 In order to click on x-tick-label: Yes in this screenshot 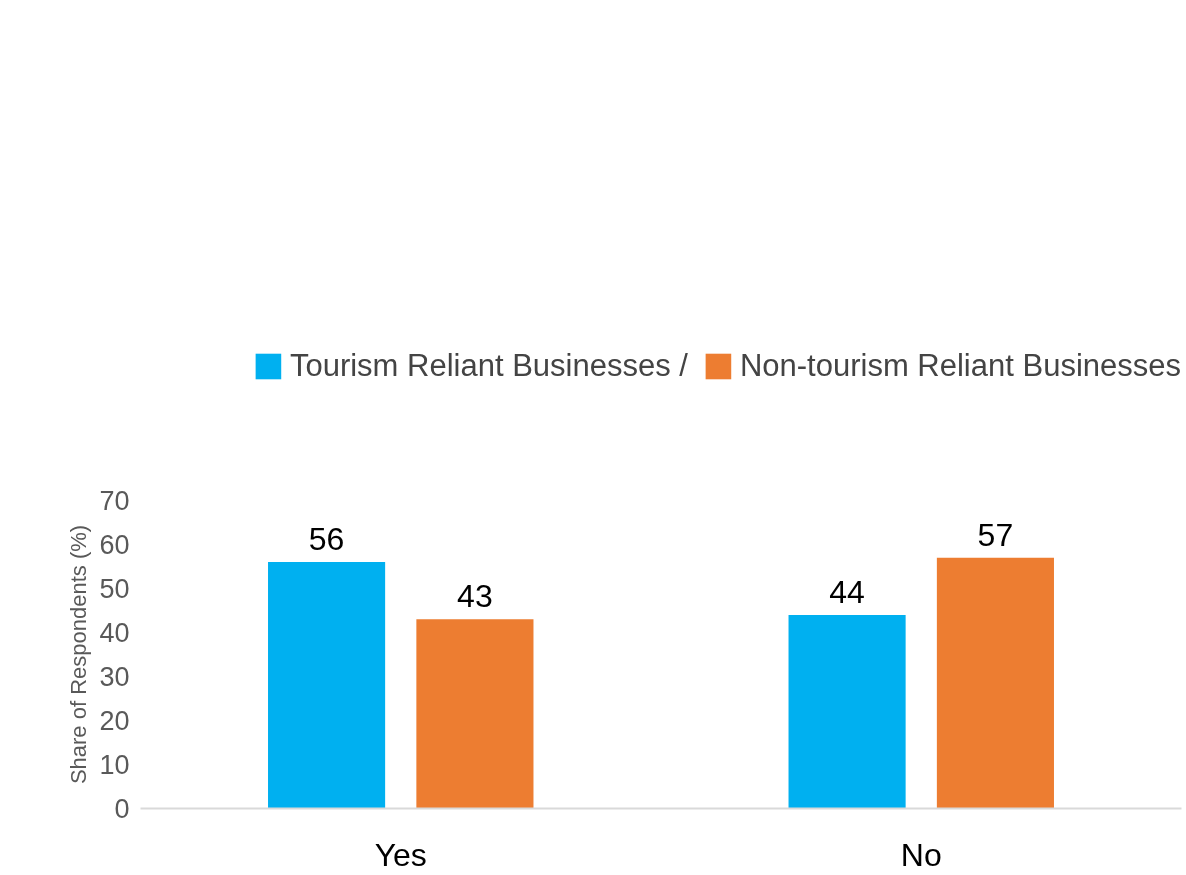, I will do `click(400, 854)`.